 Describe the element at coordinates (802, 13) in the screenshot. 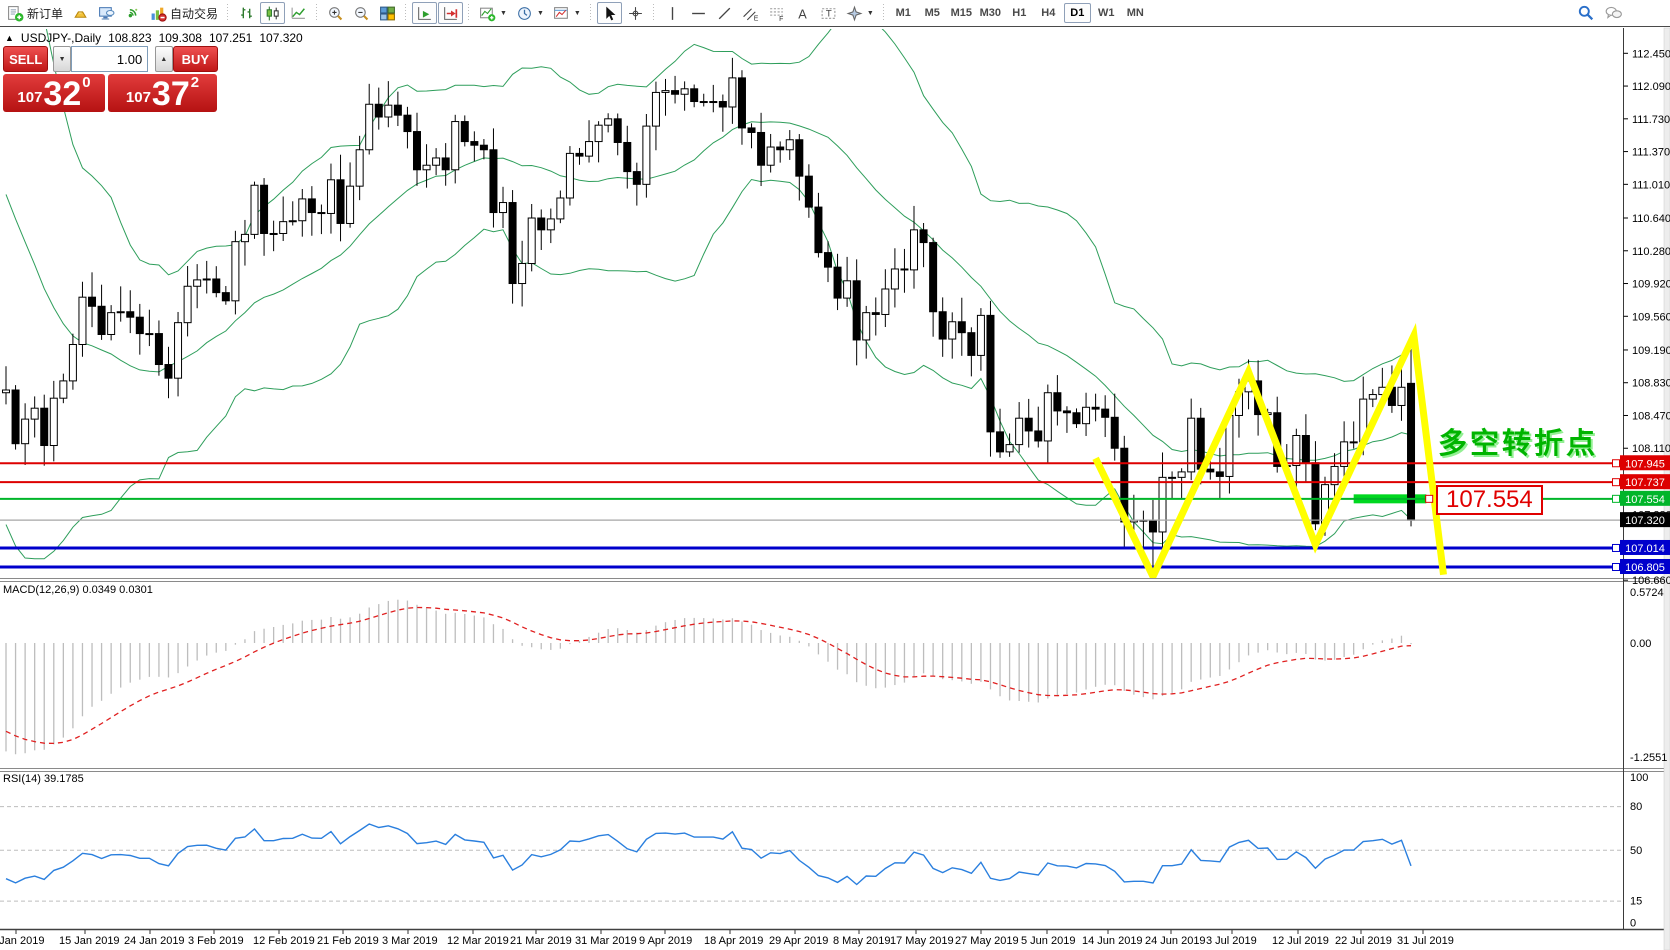

I see `text-button: A` at that location.